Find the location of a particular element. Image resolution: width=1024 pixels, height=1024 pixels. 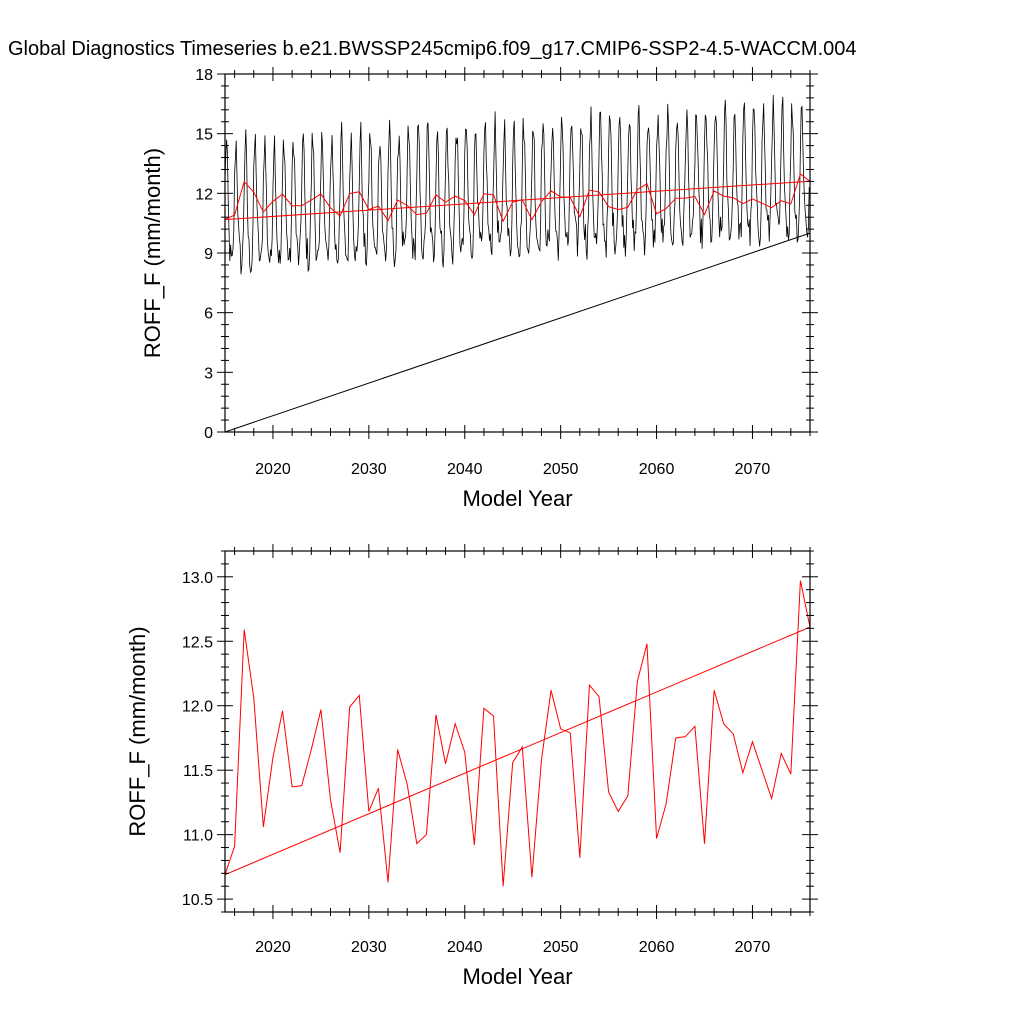

y-tick-label: 12 is located at coordinates (204, 194).